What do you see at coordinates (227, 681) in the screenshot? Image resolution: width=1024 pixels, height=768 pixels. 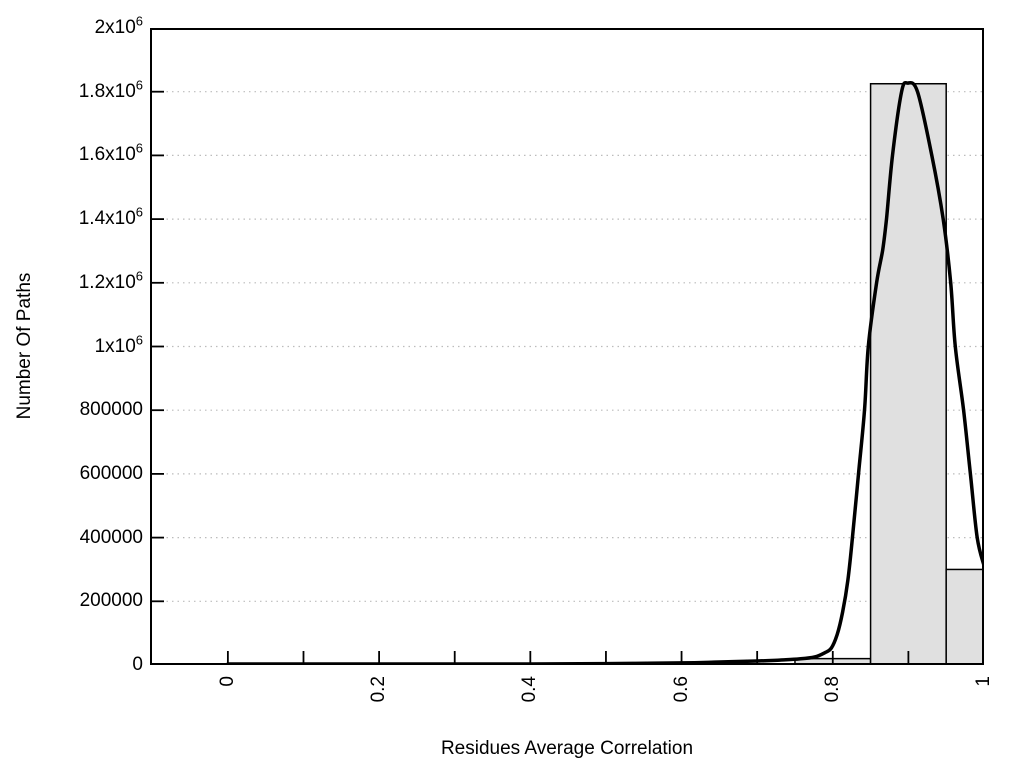 I see `x-tick-label: 0` at bounding box center [227, 681].